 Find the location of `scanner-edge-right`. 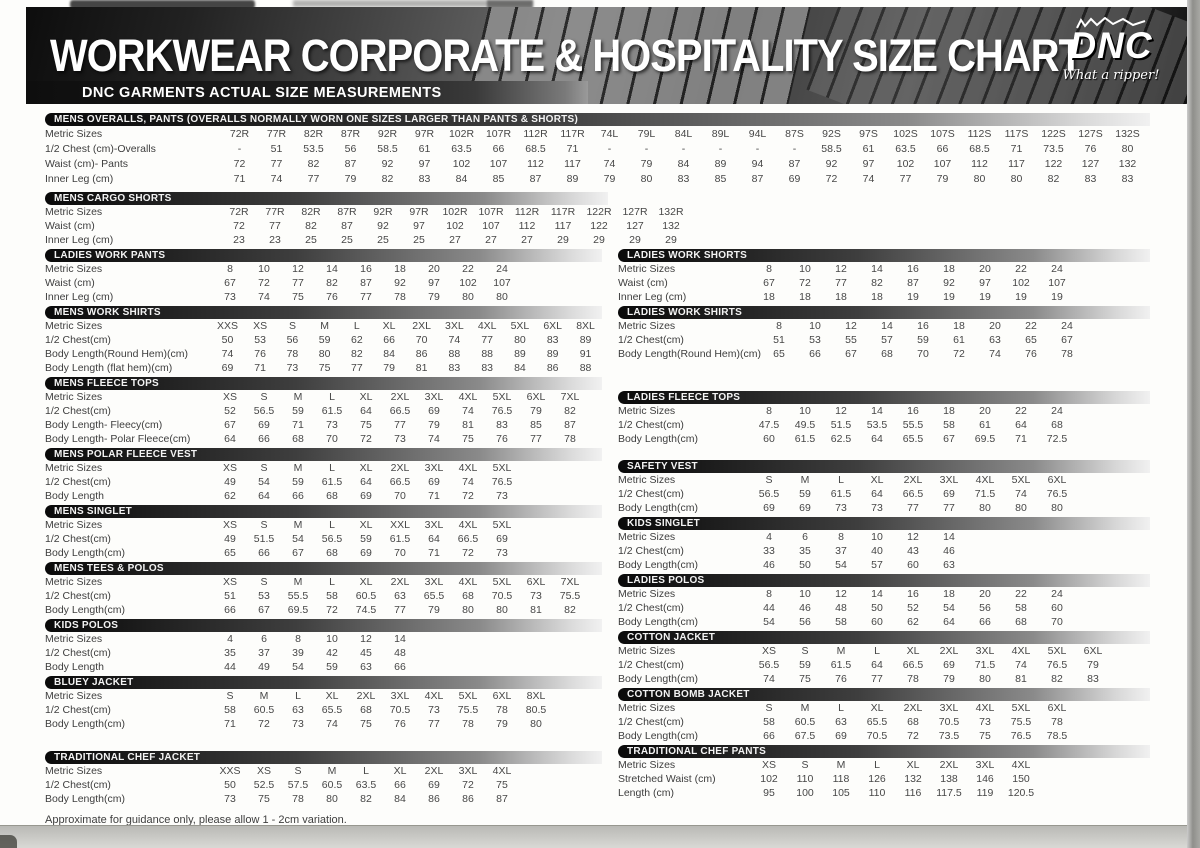

scanner-edge-right is located at coordinates (1193, 424).